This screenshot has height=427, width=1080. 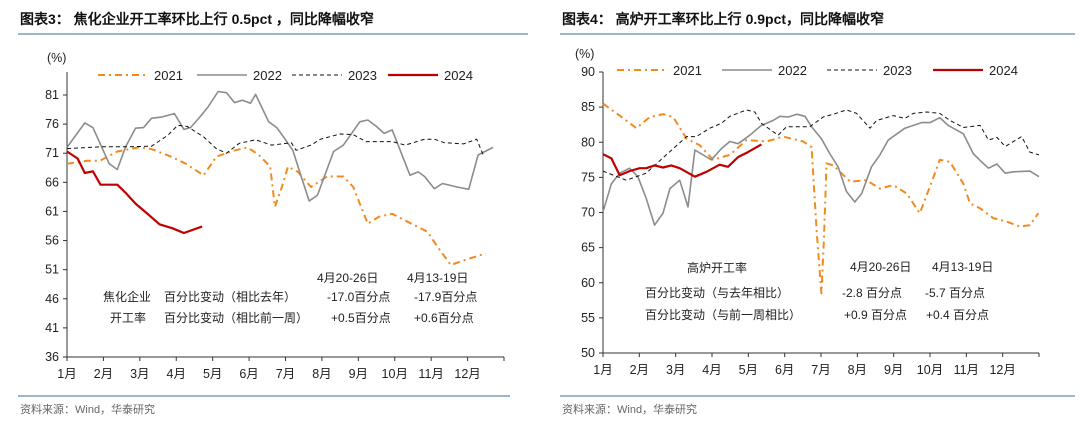 I want to click on y-tick-label: 76, so click(x=52, y=124).